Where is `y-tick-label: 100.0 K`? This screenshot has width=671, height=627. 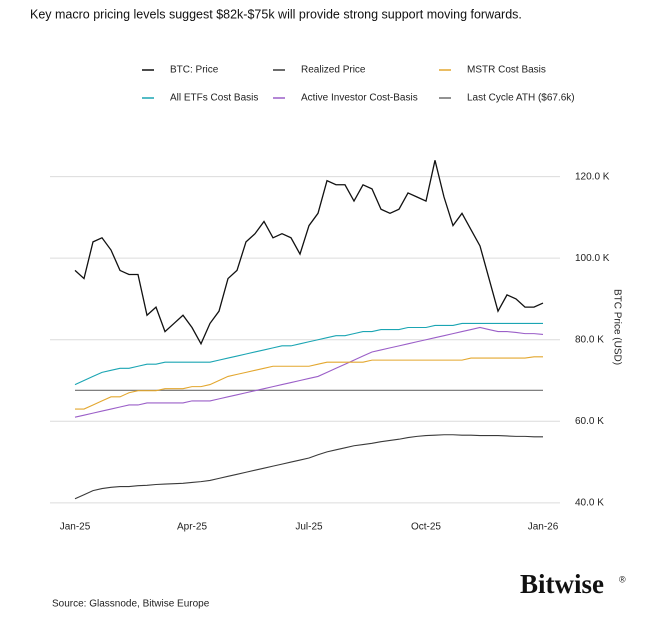
y-tick-label: 100.0 K is located at coordinates (592, 258).